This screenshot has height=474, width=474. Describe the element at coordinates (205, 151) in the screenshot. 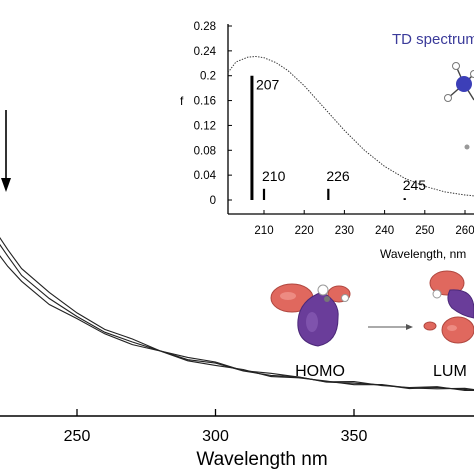

I see `inset-y-tick-label: 0.08` at that location.